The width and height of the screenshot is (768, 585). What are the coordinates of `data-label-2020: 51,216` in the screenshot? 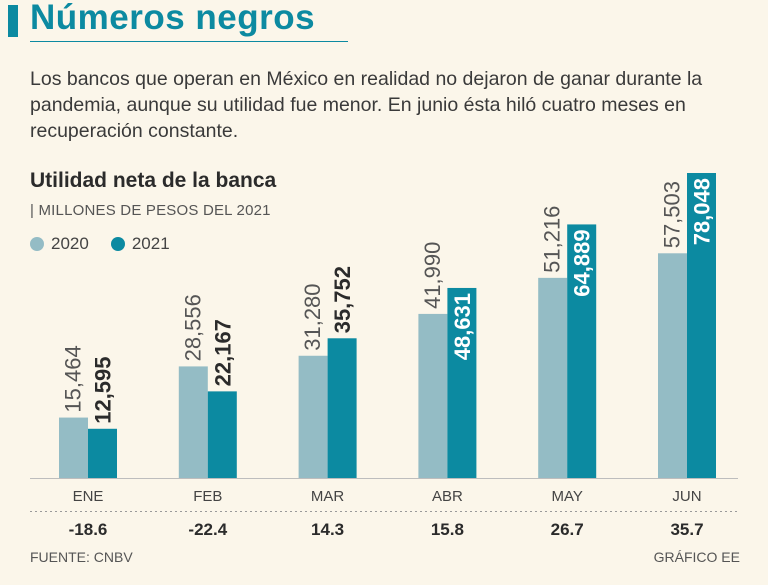 It's located at (552, 239).